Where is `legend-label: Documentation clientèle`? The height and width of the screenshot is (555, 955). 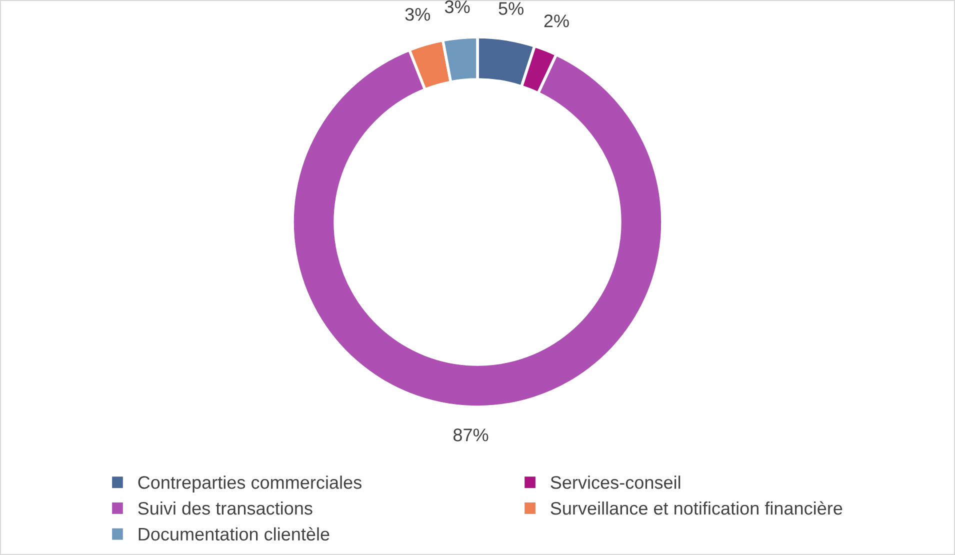 legend-label: Documentation clientèle is located at coordinates (234, 534).